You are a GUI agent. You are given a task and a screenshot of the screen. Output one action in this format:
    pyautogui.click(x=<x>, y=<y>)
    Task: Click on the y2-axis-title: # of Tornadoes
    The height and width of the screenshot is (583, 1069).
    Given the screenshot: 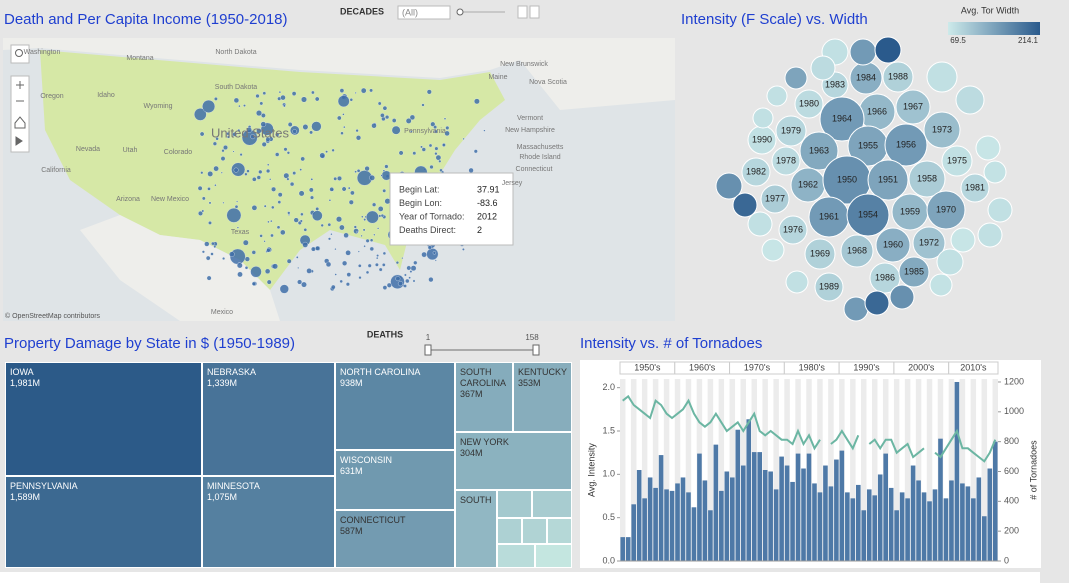 What is the action you would take?
    pyautogui.click(x=1033, y=470)
    